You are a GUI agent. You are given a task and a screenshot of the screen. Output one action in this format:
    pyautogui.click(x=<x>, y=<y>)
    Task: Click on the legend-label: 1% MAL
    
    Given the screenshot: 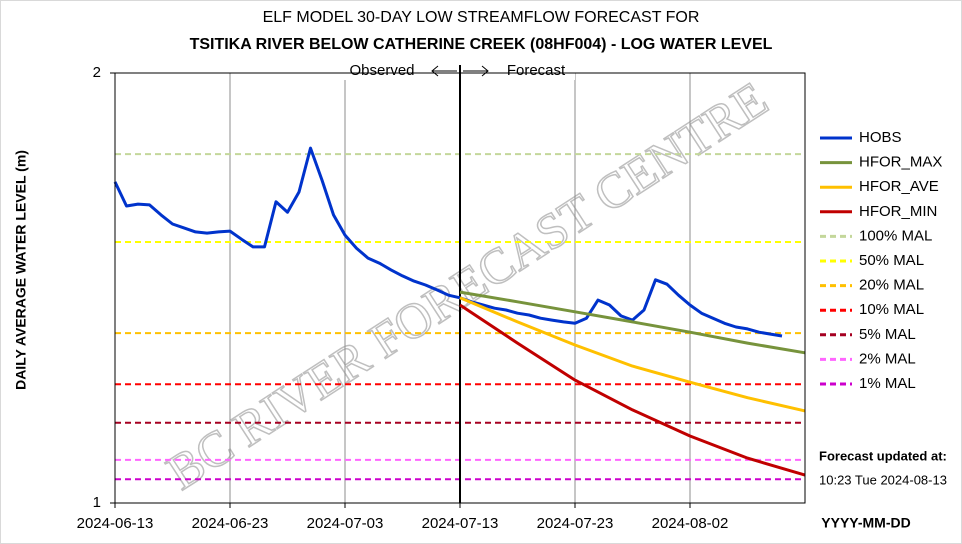 What is the action you would take?
    pyautogui.click(x=887, y=383)
    